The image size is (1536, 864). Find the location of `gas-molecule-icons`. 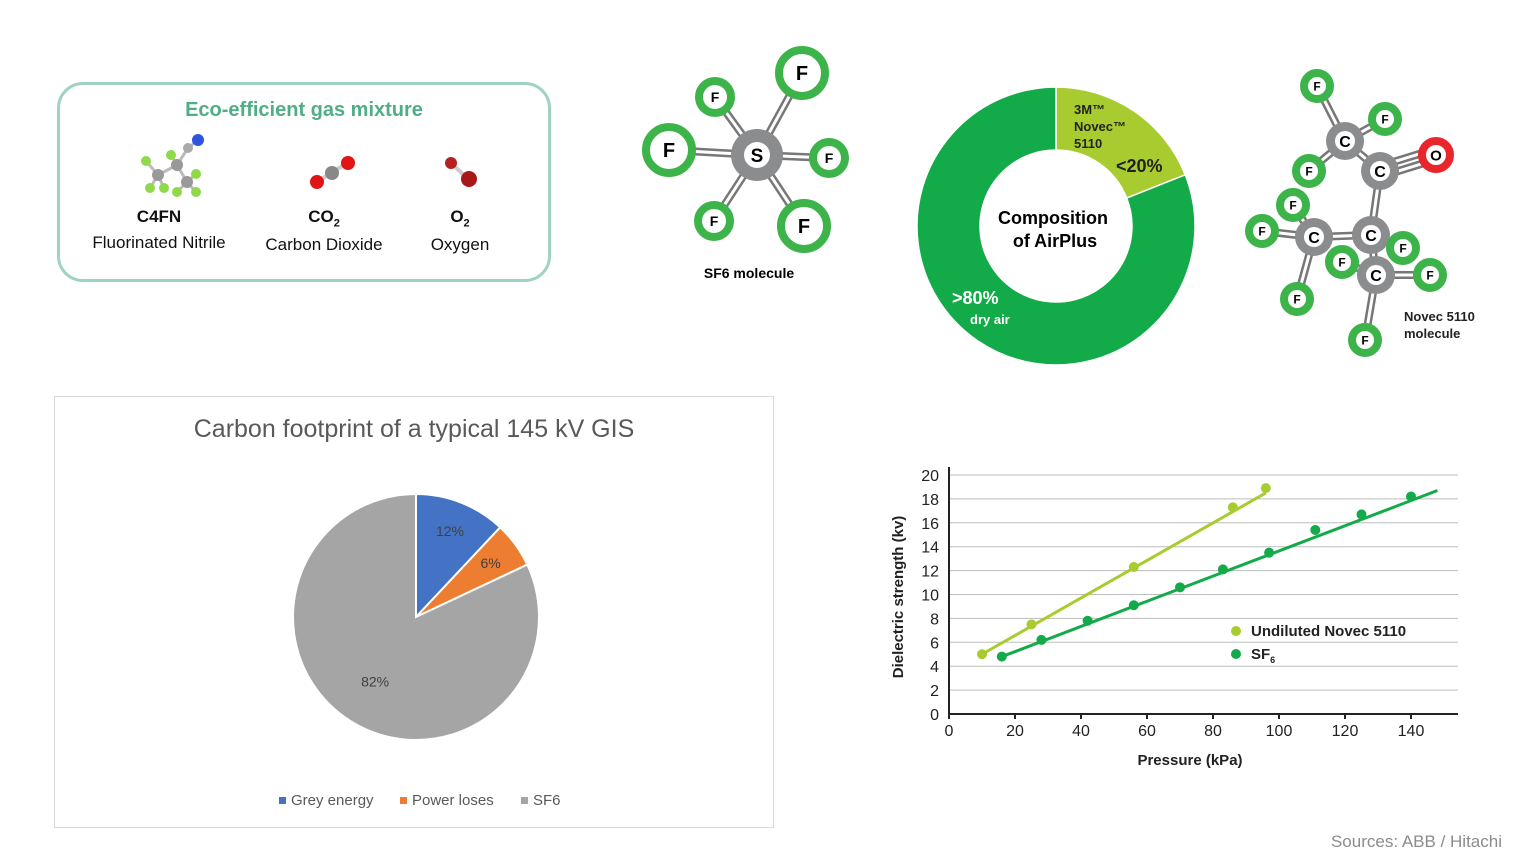

gas-molecule-icons is located at coordinates (309, 165).